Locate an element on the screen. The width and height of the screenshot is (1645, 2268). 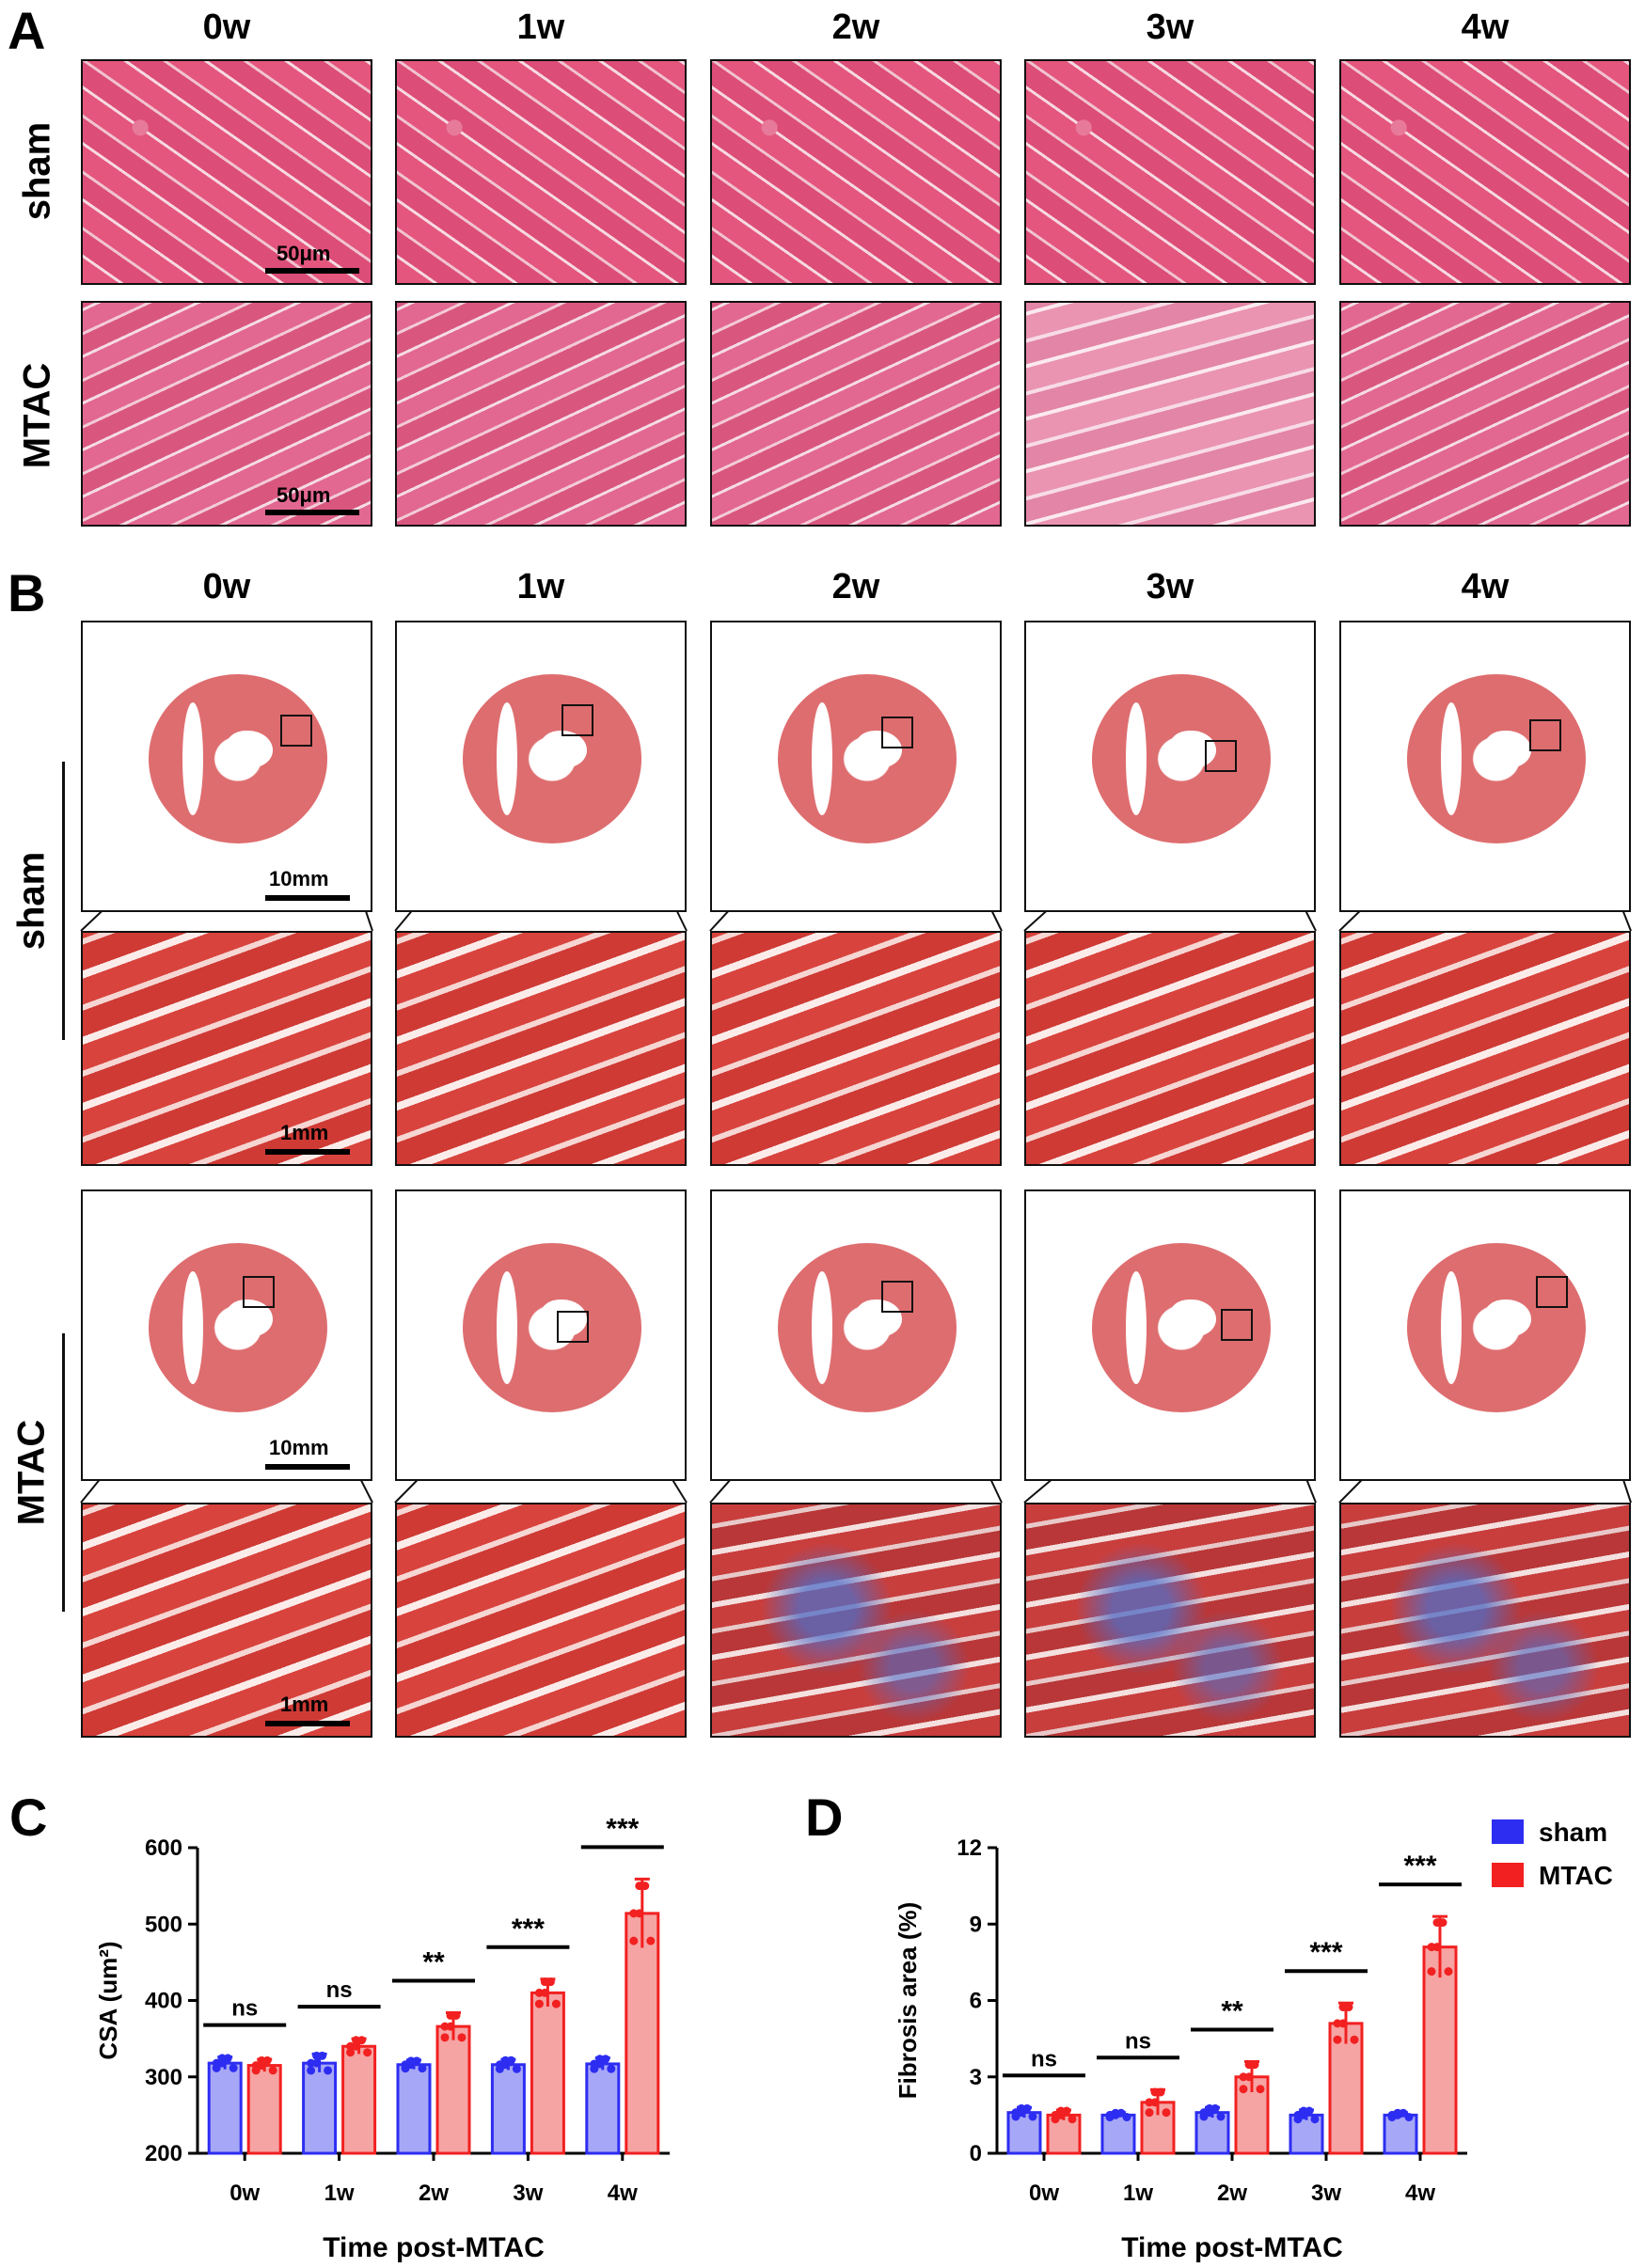
panel-b-col-label: 0w is located at coordinates (226, 586).